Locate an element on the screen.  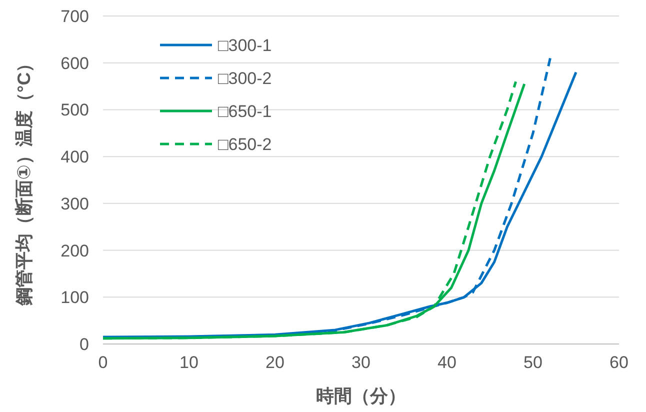
x-tick-label: 60 is located at coordinates (619, 362).